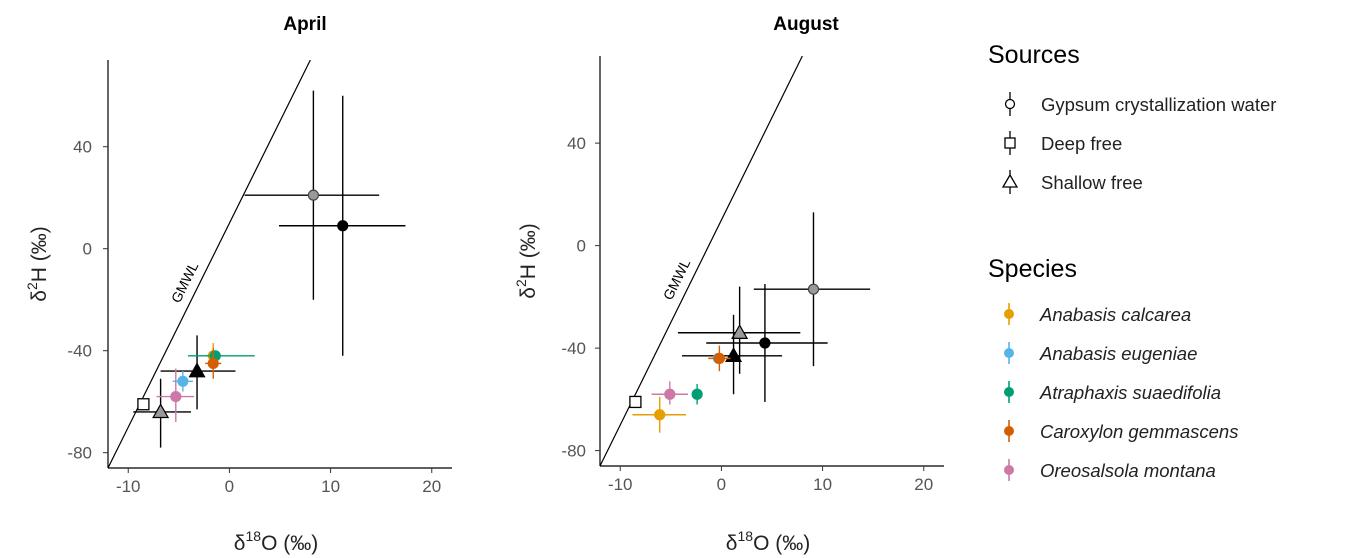  Describe the element at coordinates (1118, 353) in the screenshot. I see `legend-species-label: Anabasis eugeniae` at that location.